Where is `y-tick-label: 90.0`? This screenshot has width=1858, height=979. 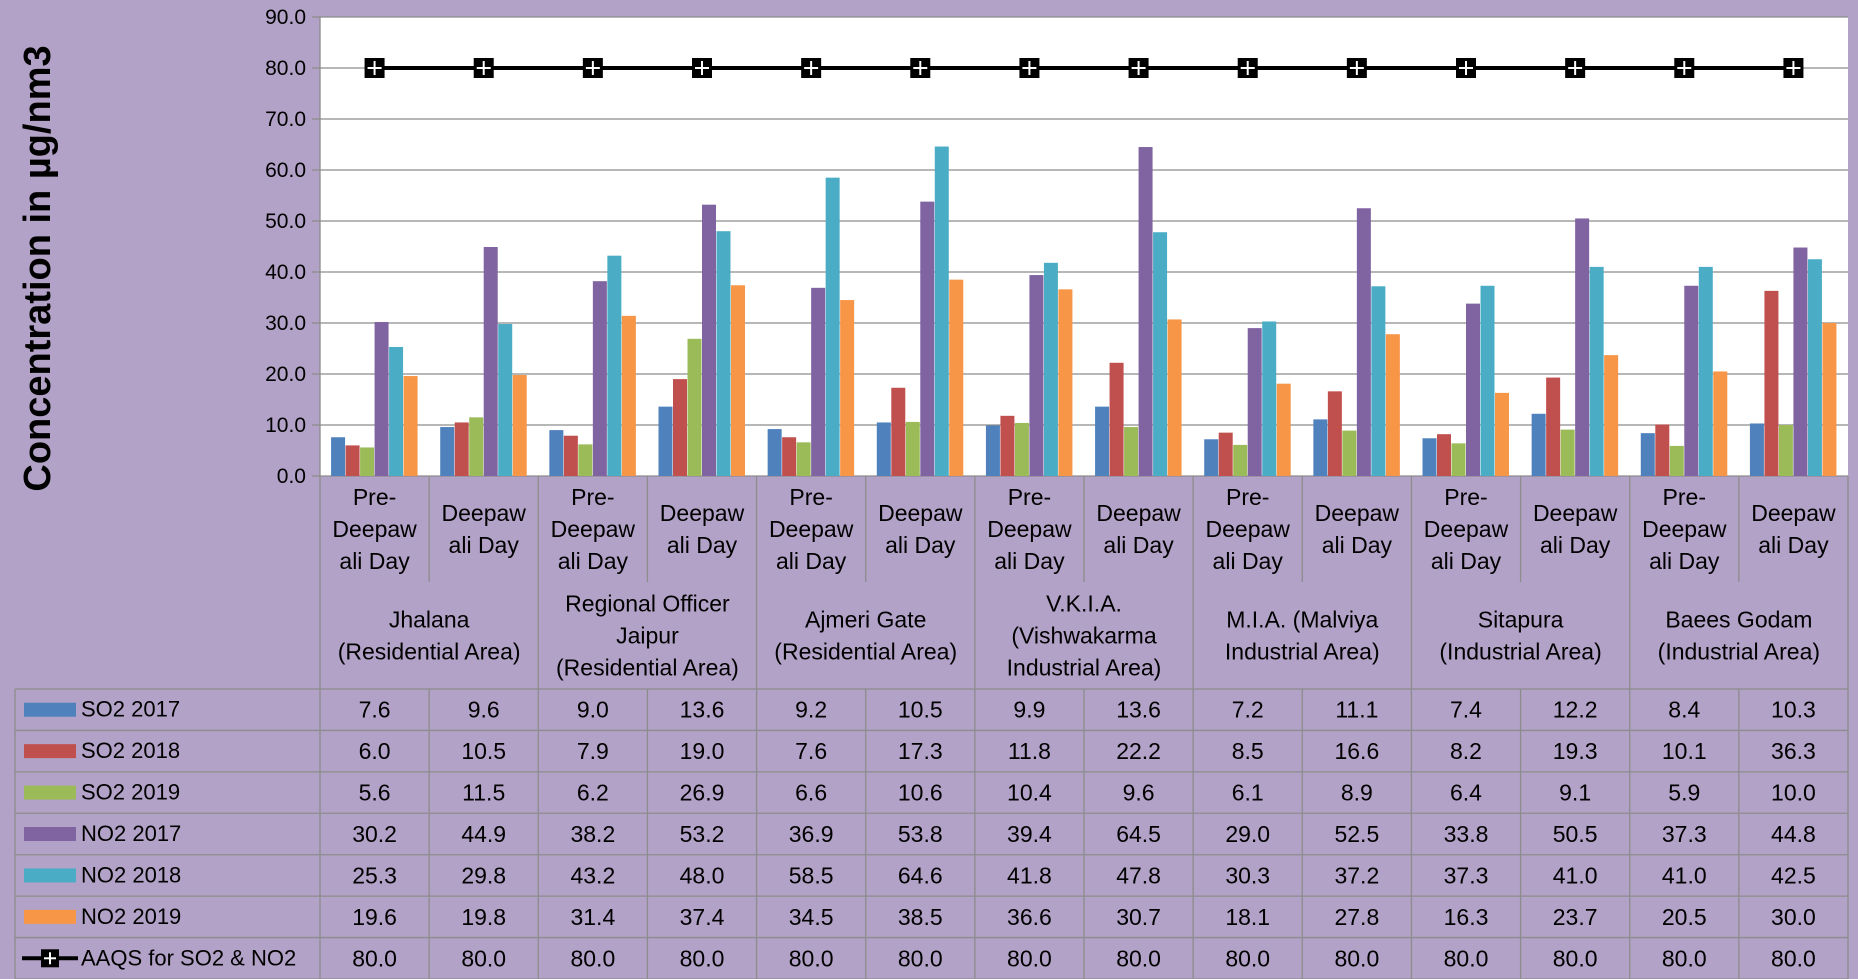
y-tick-label: 90.0 is located at coordinates (285, 17).